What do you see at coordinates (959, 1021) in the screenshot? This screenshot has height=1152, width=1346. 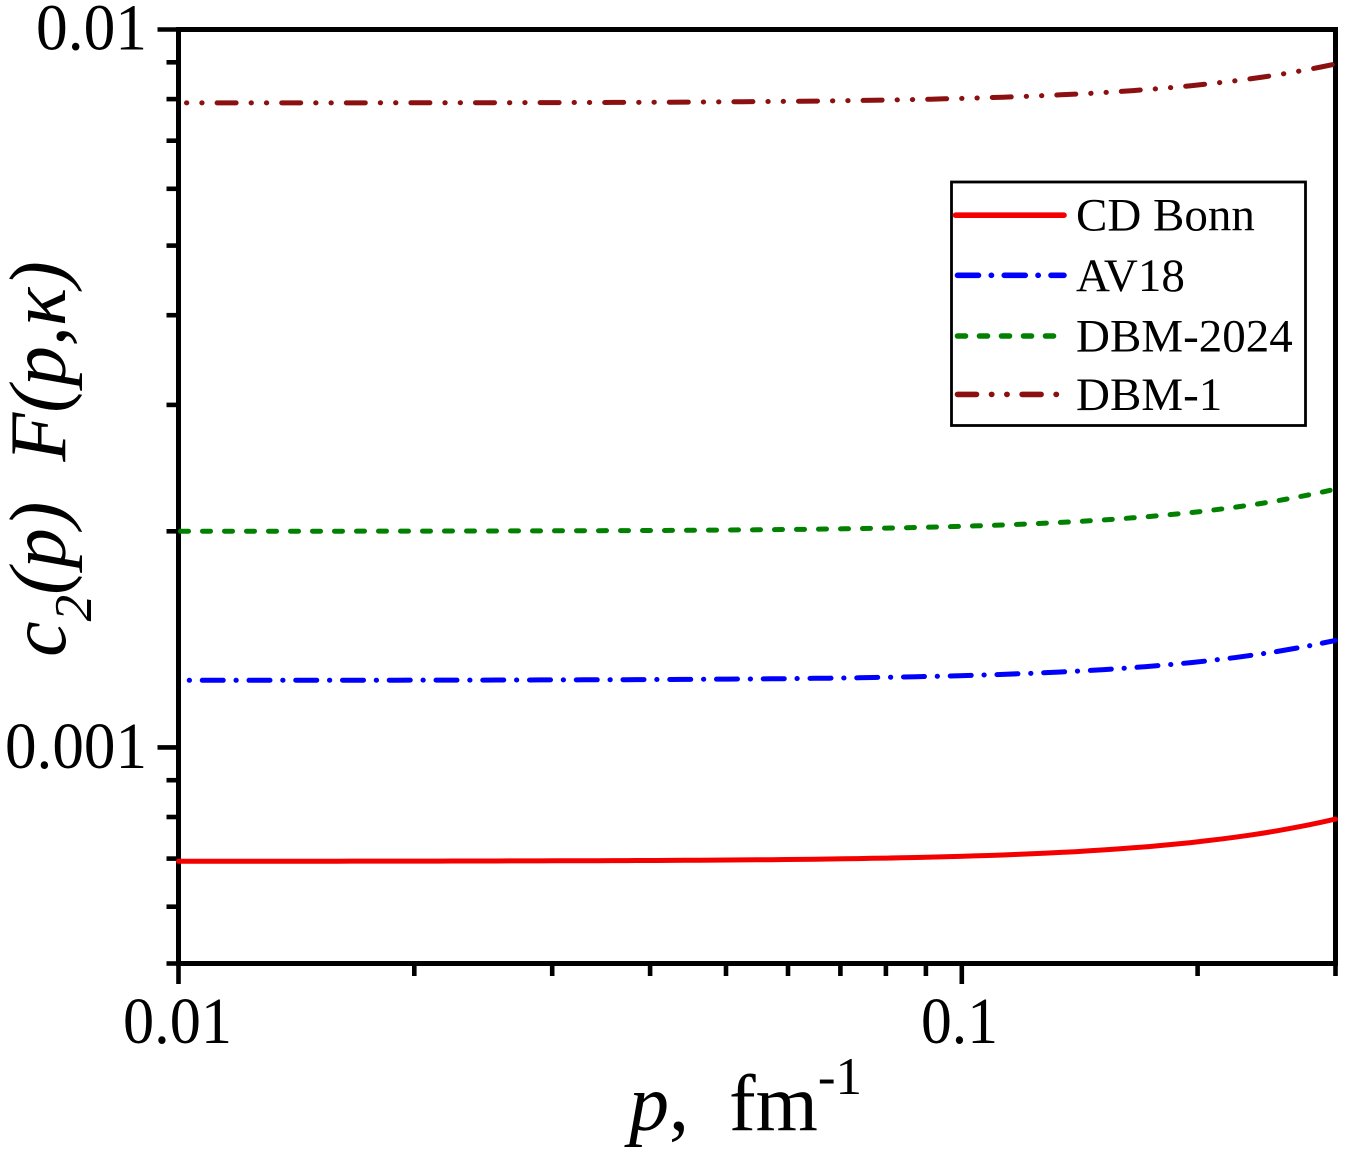 I see `svg-text: 0.1` at bounding box center [959, 1021].